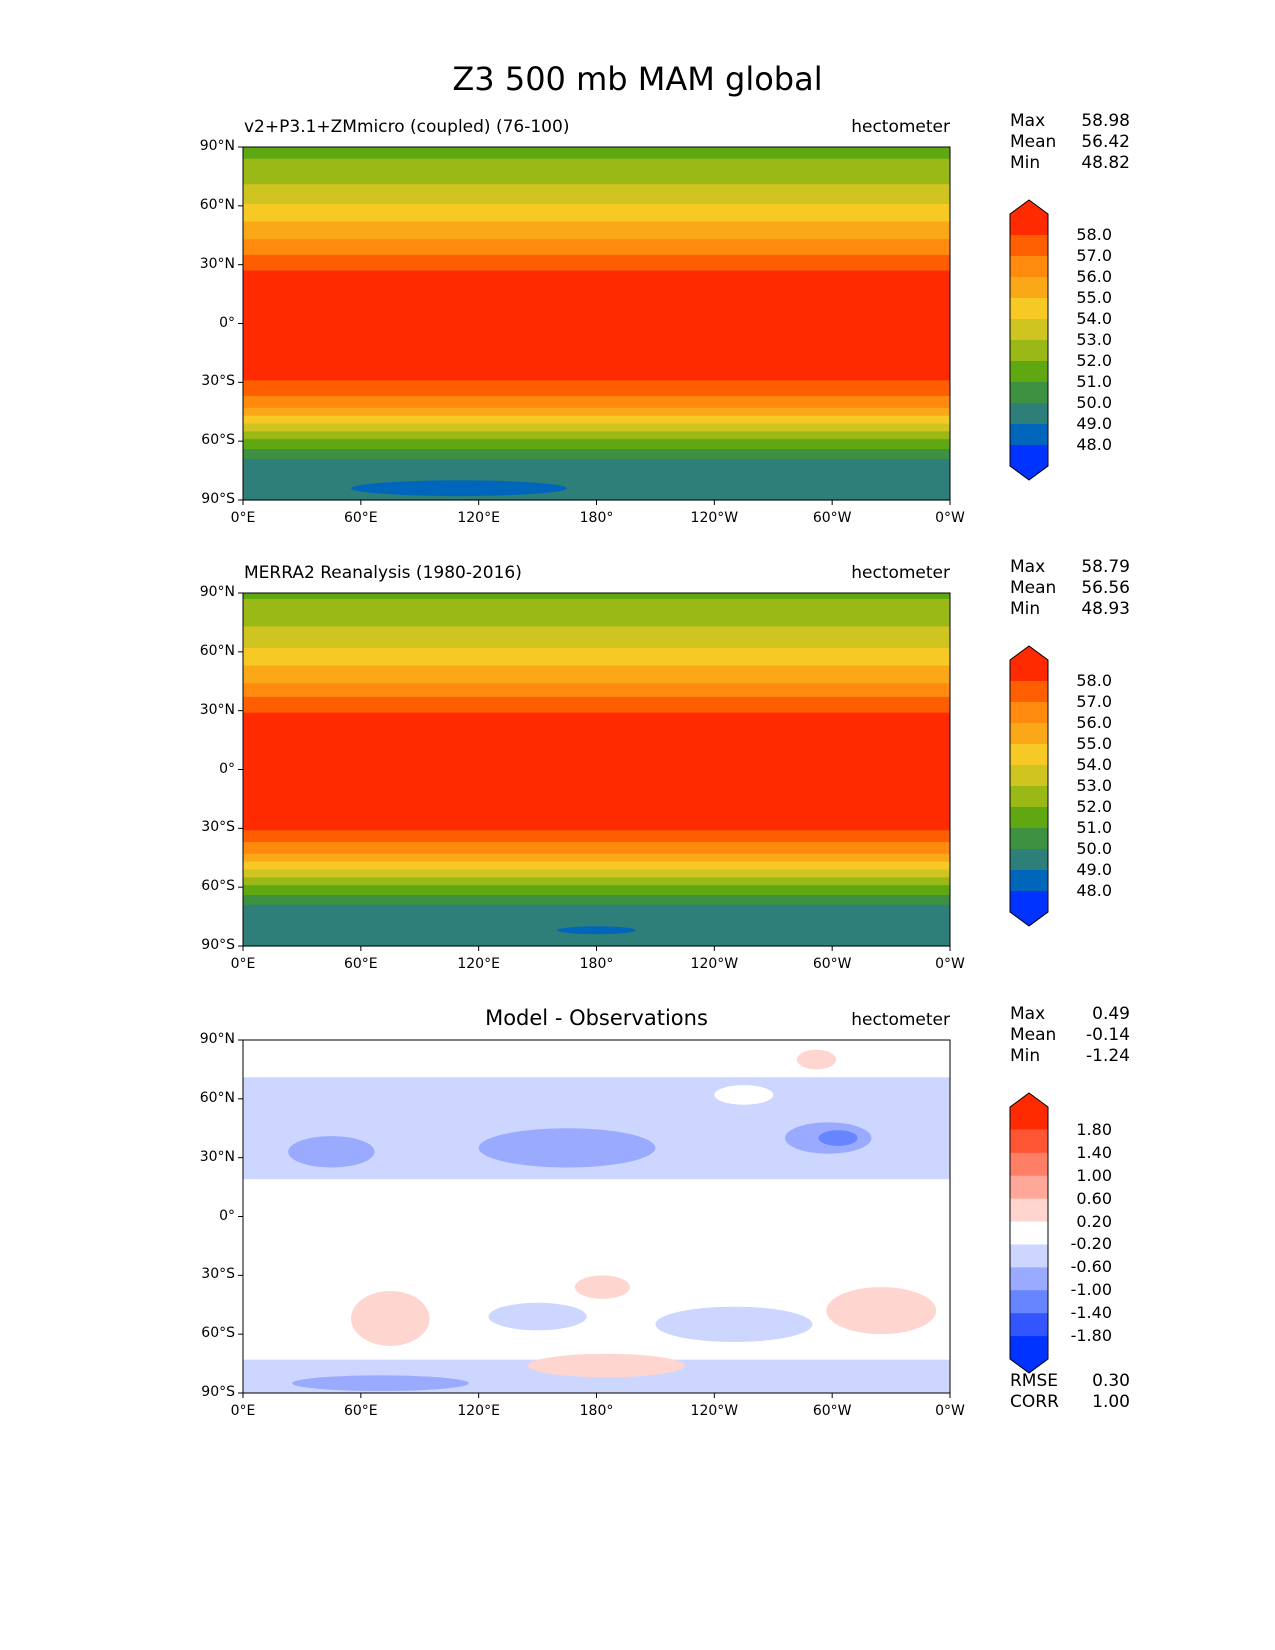 The image size is (1275, 1650). What do you see at coordinates (1091, 1313) in the screenshot?
I see `colorbar-tick-label: -1.40` at bounding box center [1091, 1313].